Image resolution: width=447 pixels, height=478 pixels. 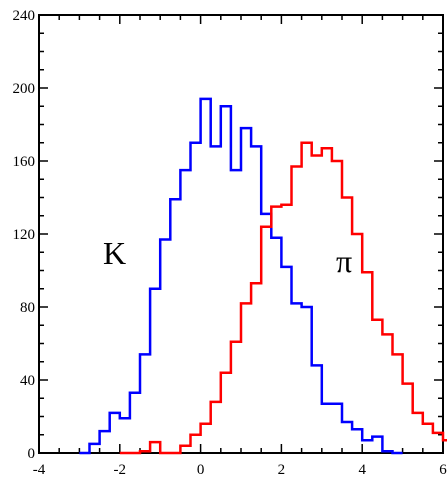 What do you see at coordinates (24, 162) in the screenshot?
I see `y-tick-label: 160` at bounding box center [24, 162].